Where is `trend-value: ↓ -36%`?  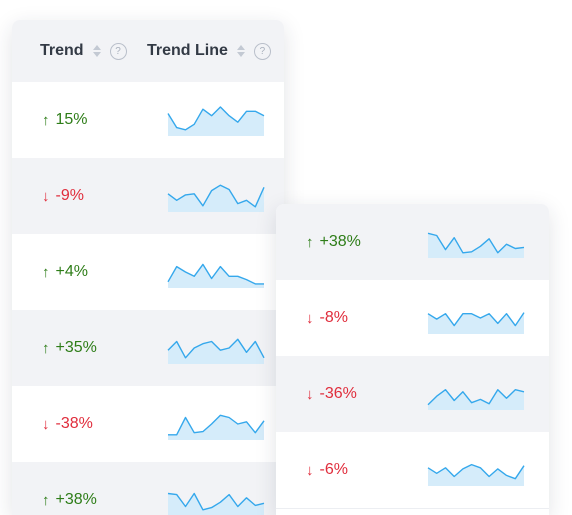
trend-value: ↓ -36% is located at coordinates (331, 394).